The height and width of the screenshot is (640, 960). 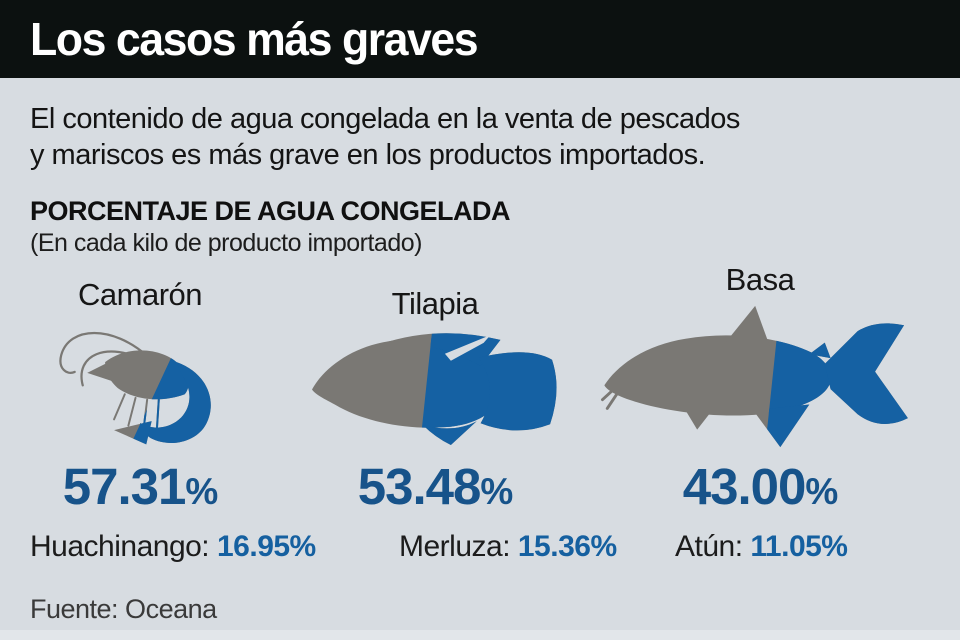 What do you see at coordinates (744, 486) in the screenshot?
I see `fish-value-number: 43.00` at bounding box center [744, 486].